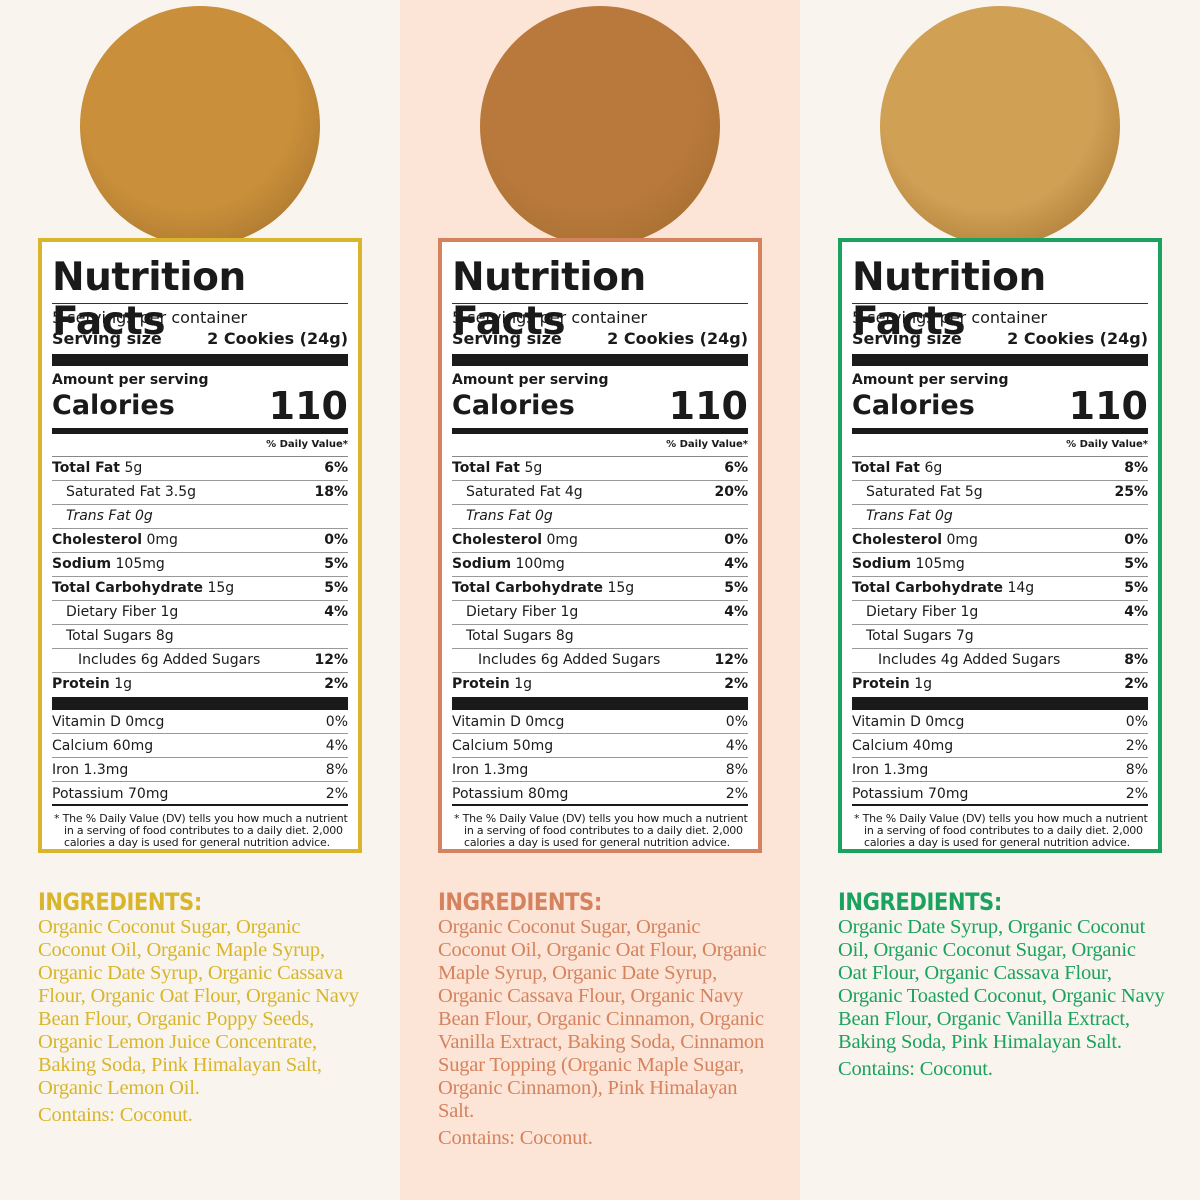 The image size is (1200, 1200). I want to click on vitamin-row: Potassium 80mg 2%, so click(600, 794).